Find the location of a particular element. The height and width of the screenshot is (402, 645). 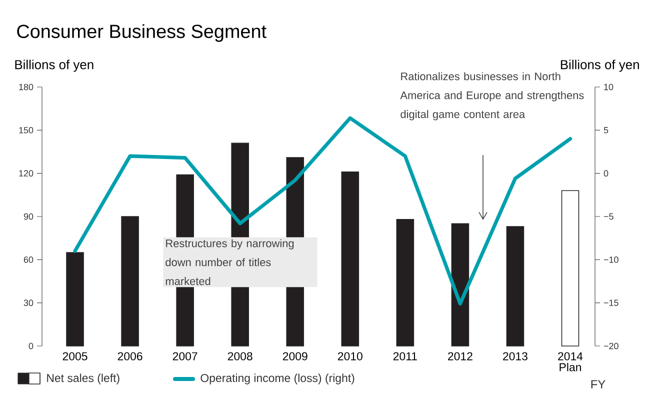

x-tick-label: 2011 is located at coordinates (405, 356).